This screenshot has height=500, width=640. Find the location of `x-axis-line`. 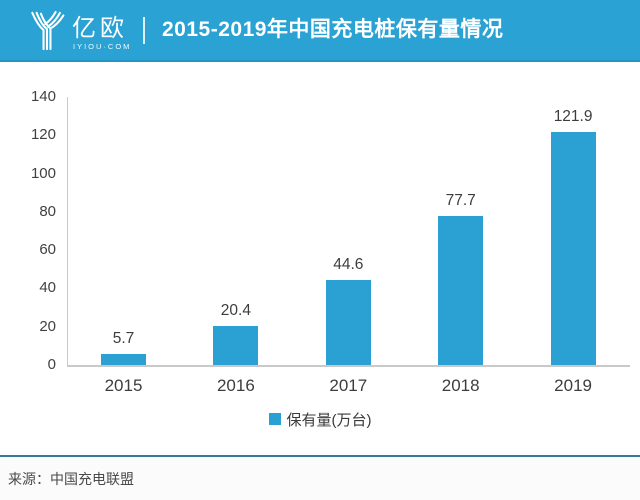

x-axis-line is located at coordinates (348, 366).